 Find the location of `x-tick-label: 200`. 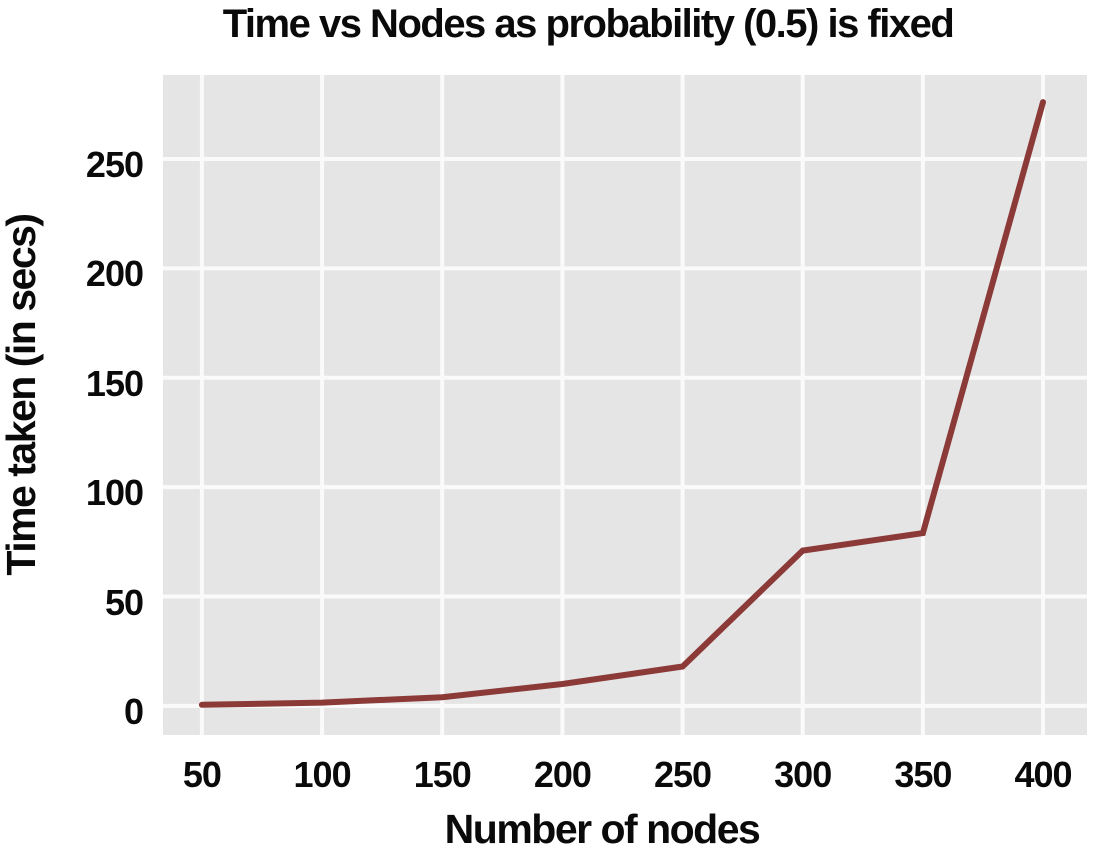

x-tick-label: 200 is located at coordinates (562, 774).